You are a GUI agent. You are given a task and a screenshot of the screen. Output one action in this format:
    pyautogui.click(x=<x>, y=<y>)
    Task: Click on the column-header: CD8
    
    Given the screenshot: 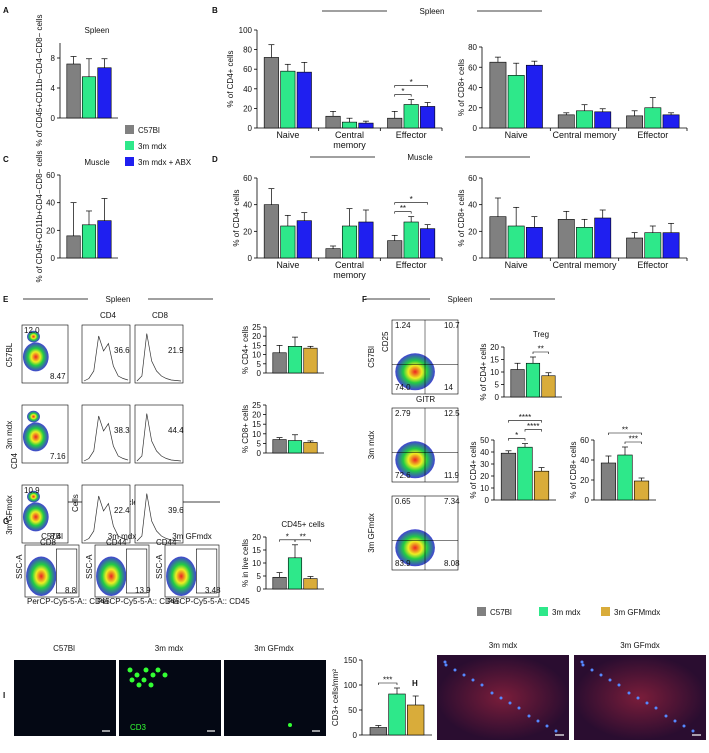 What is the action you would take?
    pyautogui.click(x=160, y=315)
    